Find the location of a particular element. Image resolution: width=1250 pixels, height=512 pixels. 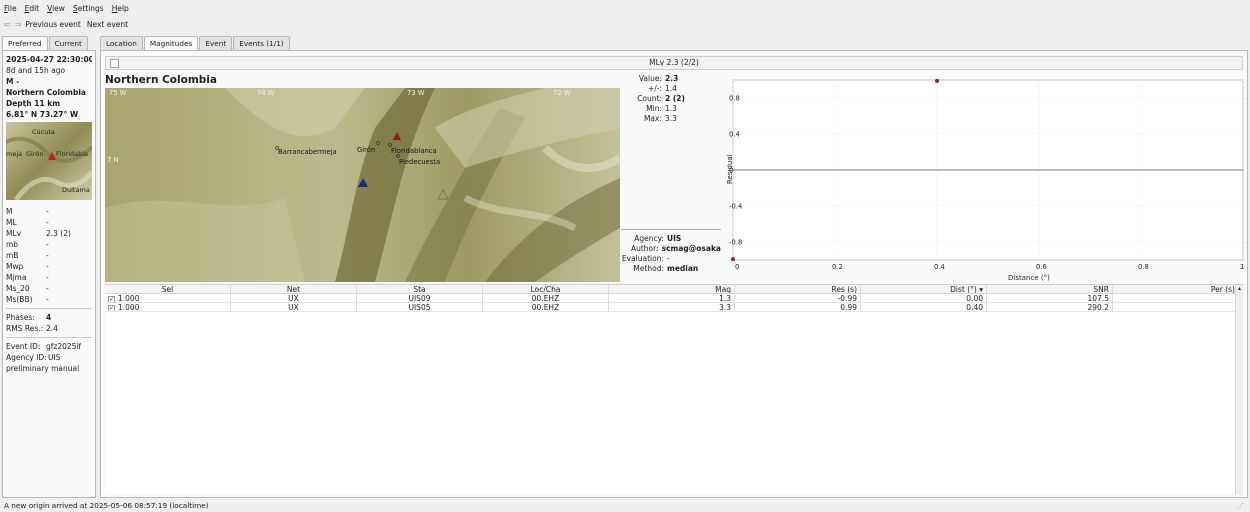

resize-grip-icon: ⋰ is located at coordinates (1240, 506).